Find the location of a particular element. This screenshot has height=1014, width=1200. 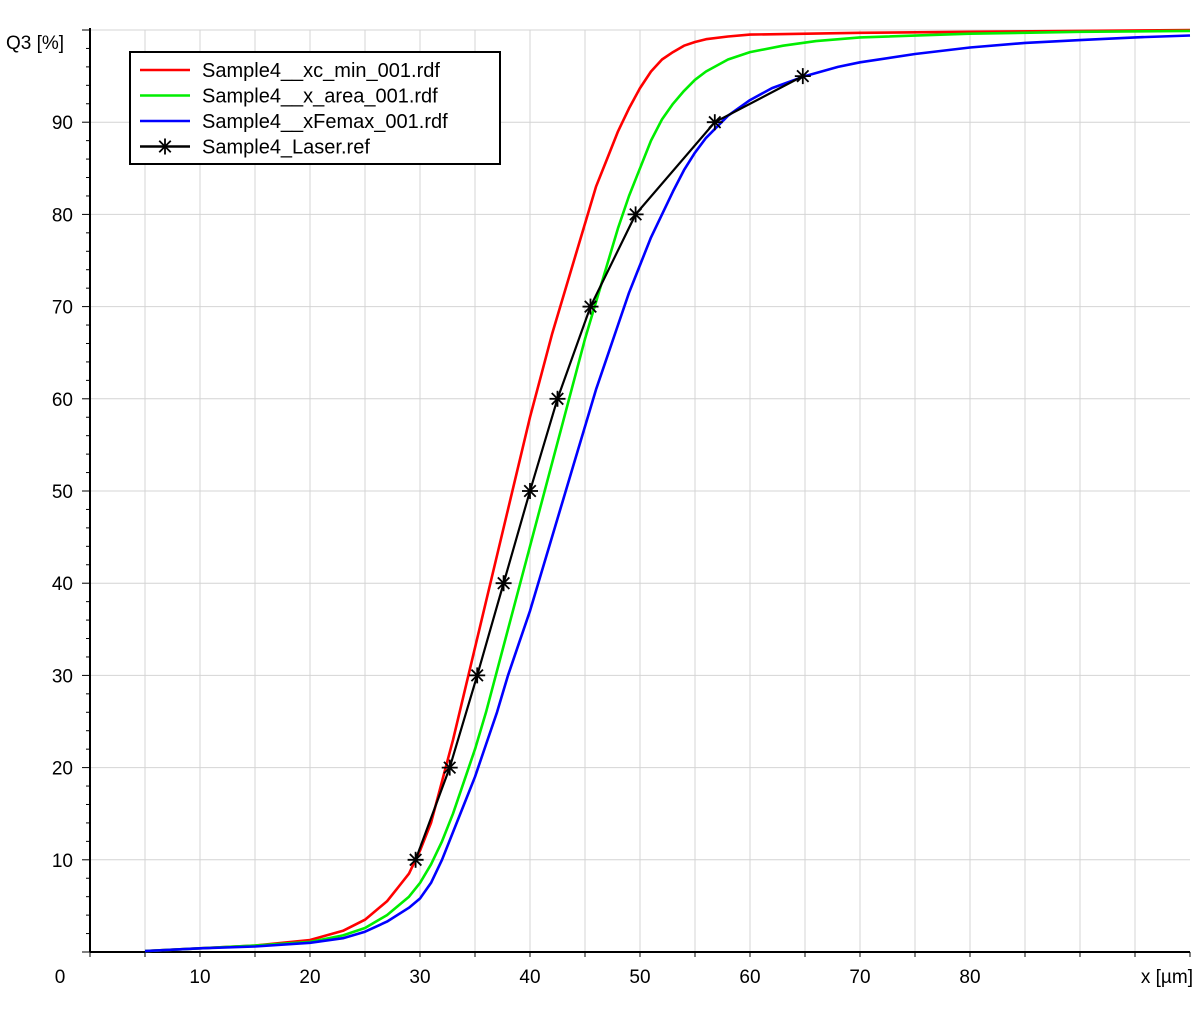

y-tick-label: 40 is located at coordinates (62, 584).